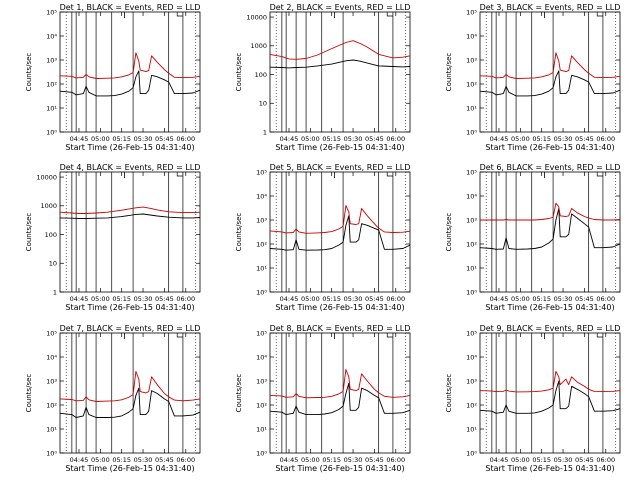  I want to click on panel-title: Det 5, BLACK = Events, RED = LLD, so click(340, 167).